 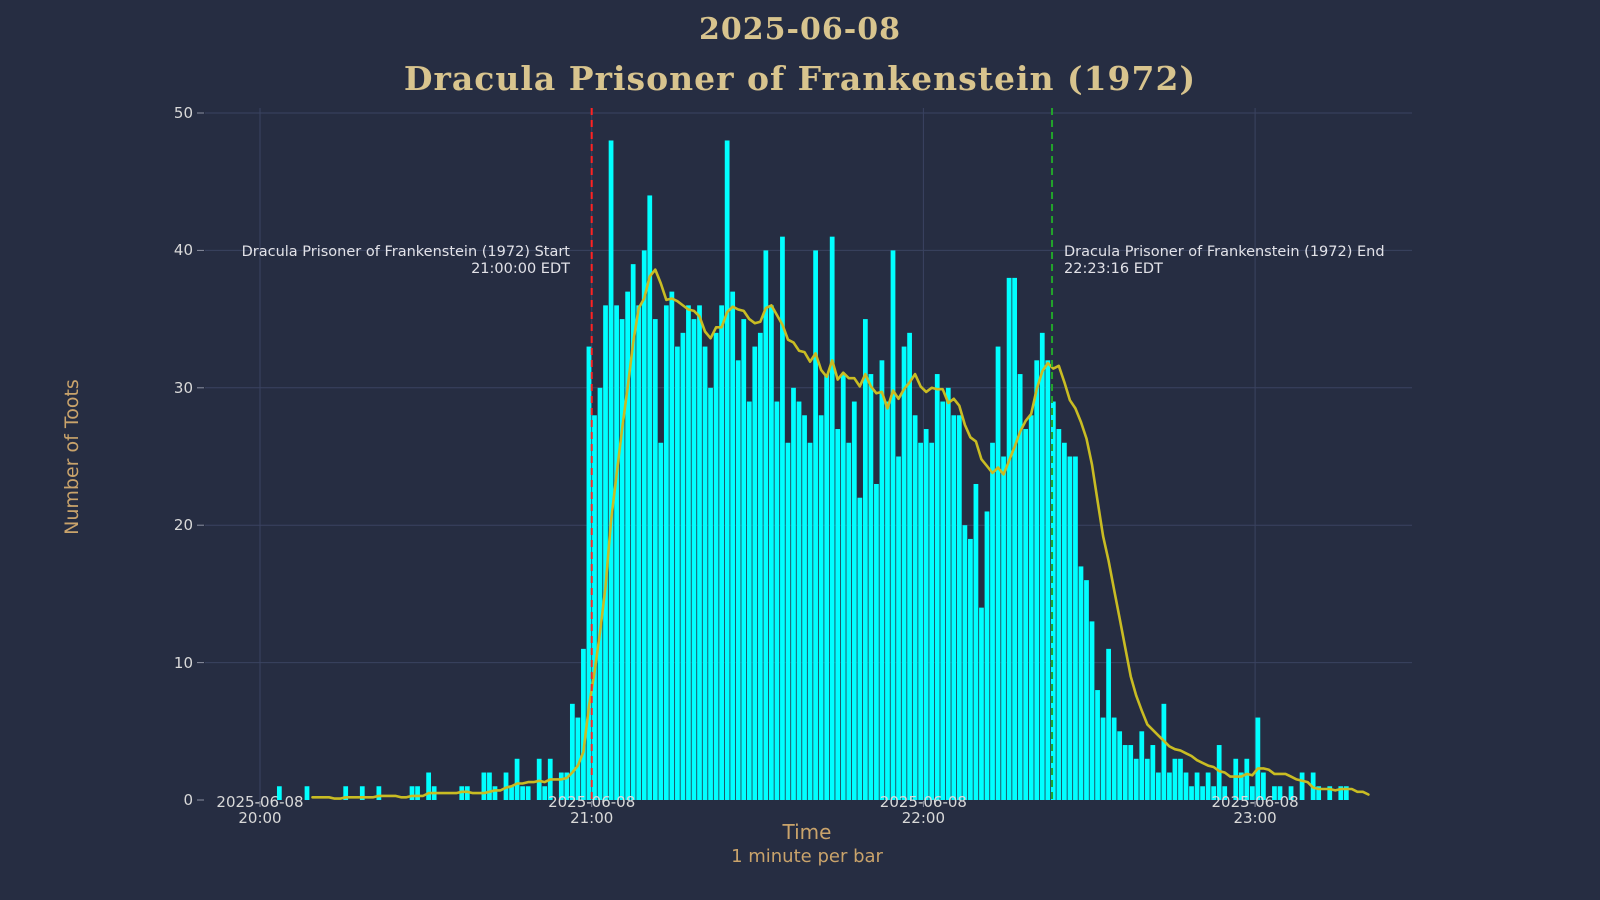 What do you see at coordinates (800, 78) in the screenshot?
I see `chart-title-movie: Dracula Prisoner of Frankenstein (1972)` at bounding box center [800, 78].